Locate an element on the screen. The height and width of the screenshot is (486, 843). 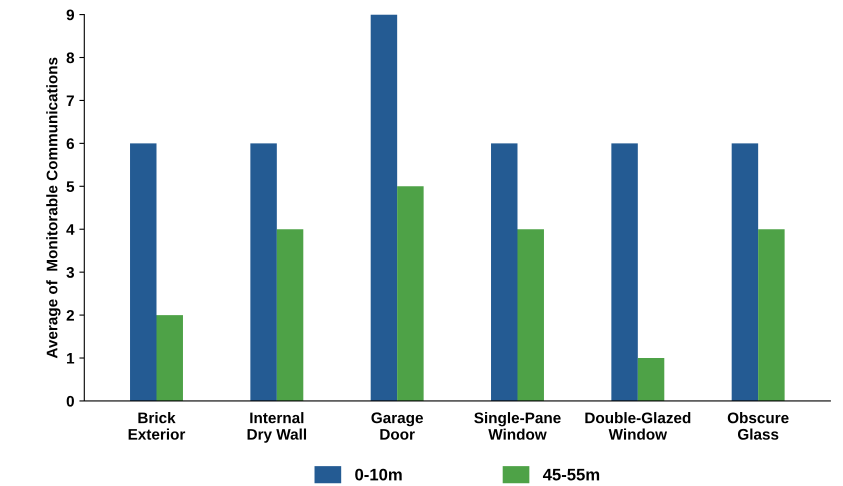
y-tick-label: 2 is located at coordinates (70, 315).